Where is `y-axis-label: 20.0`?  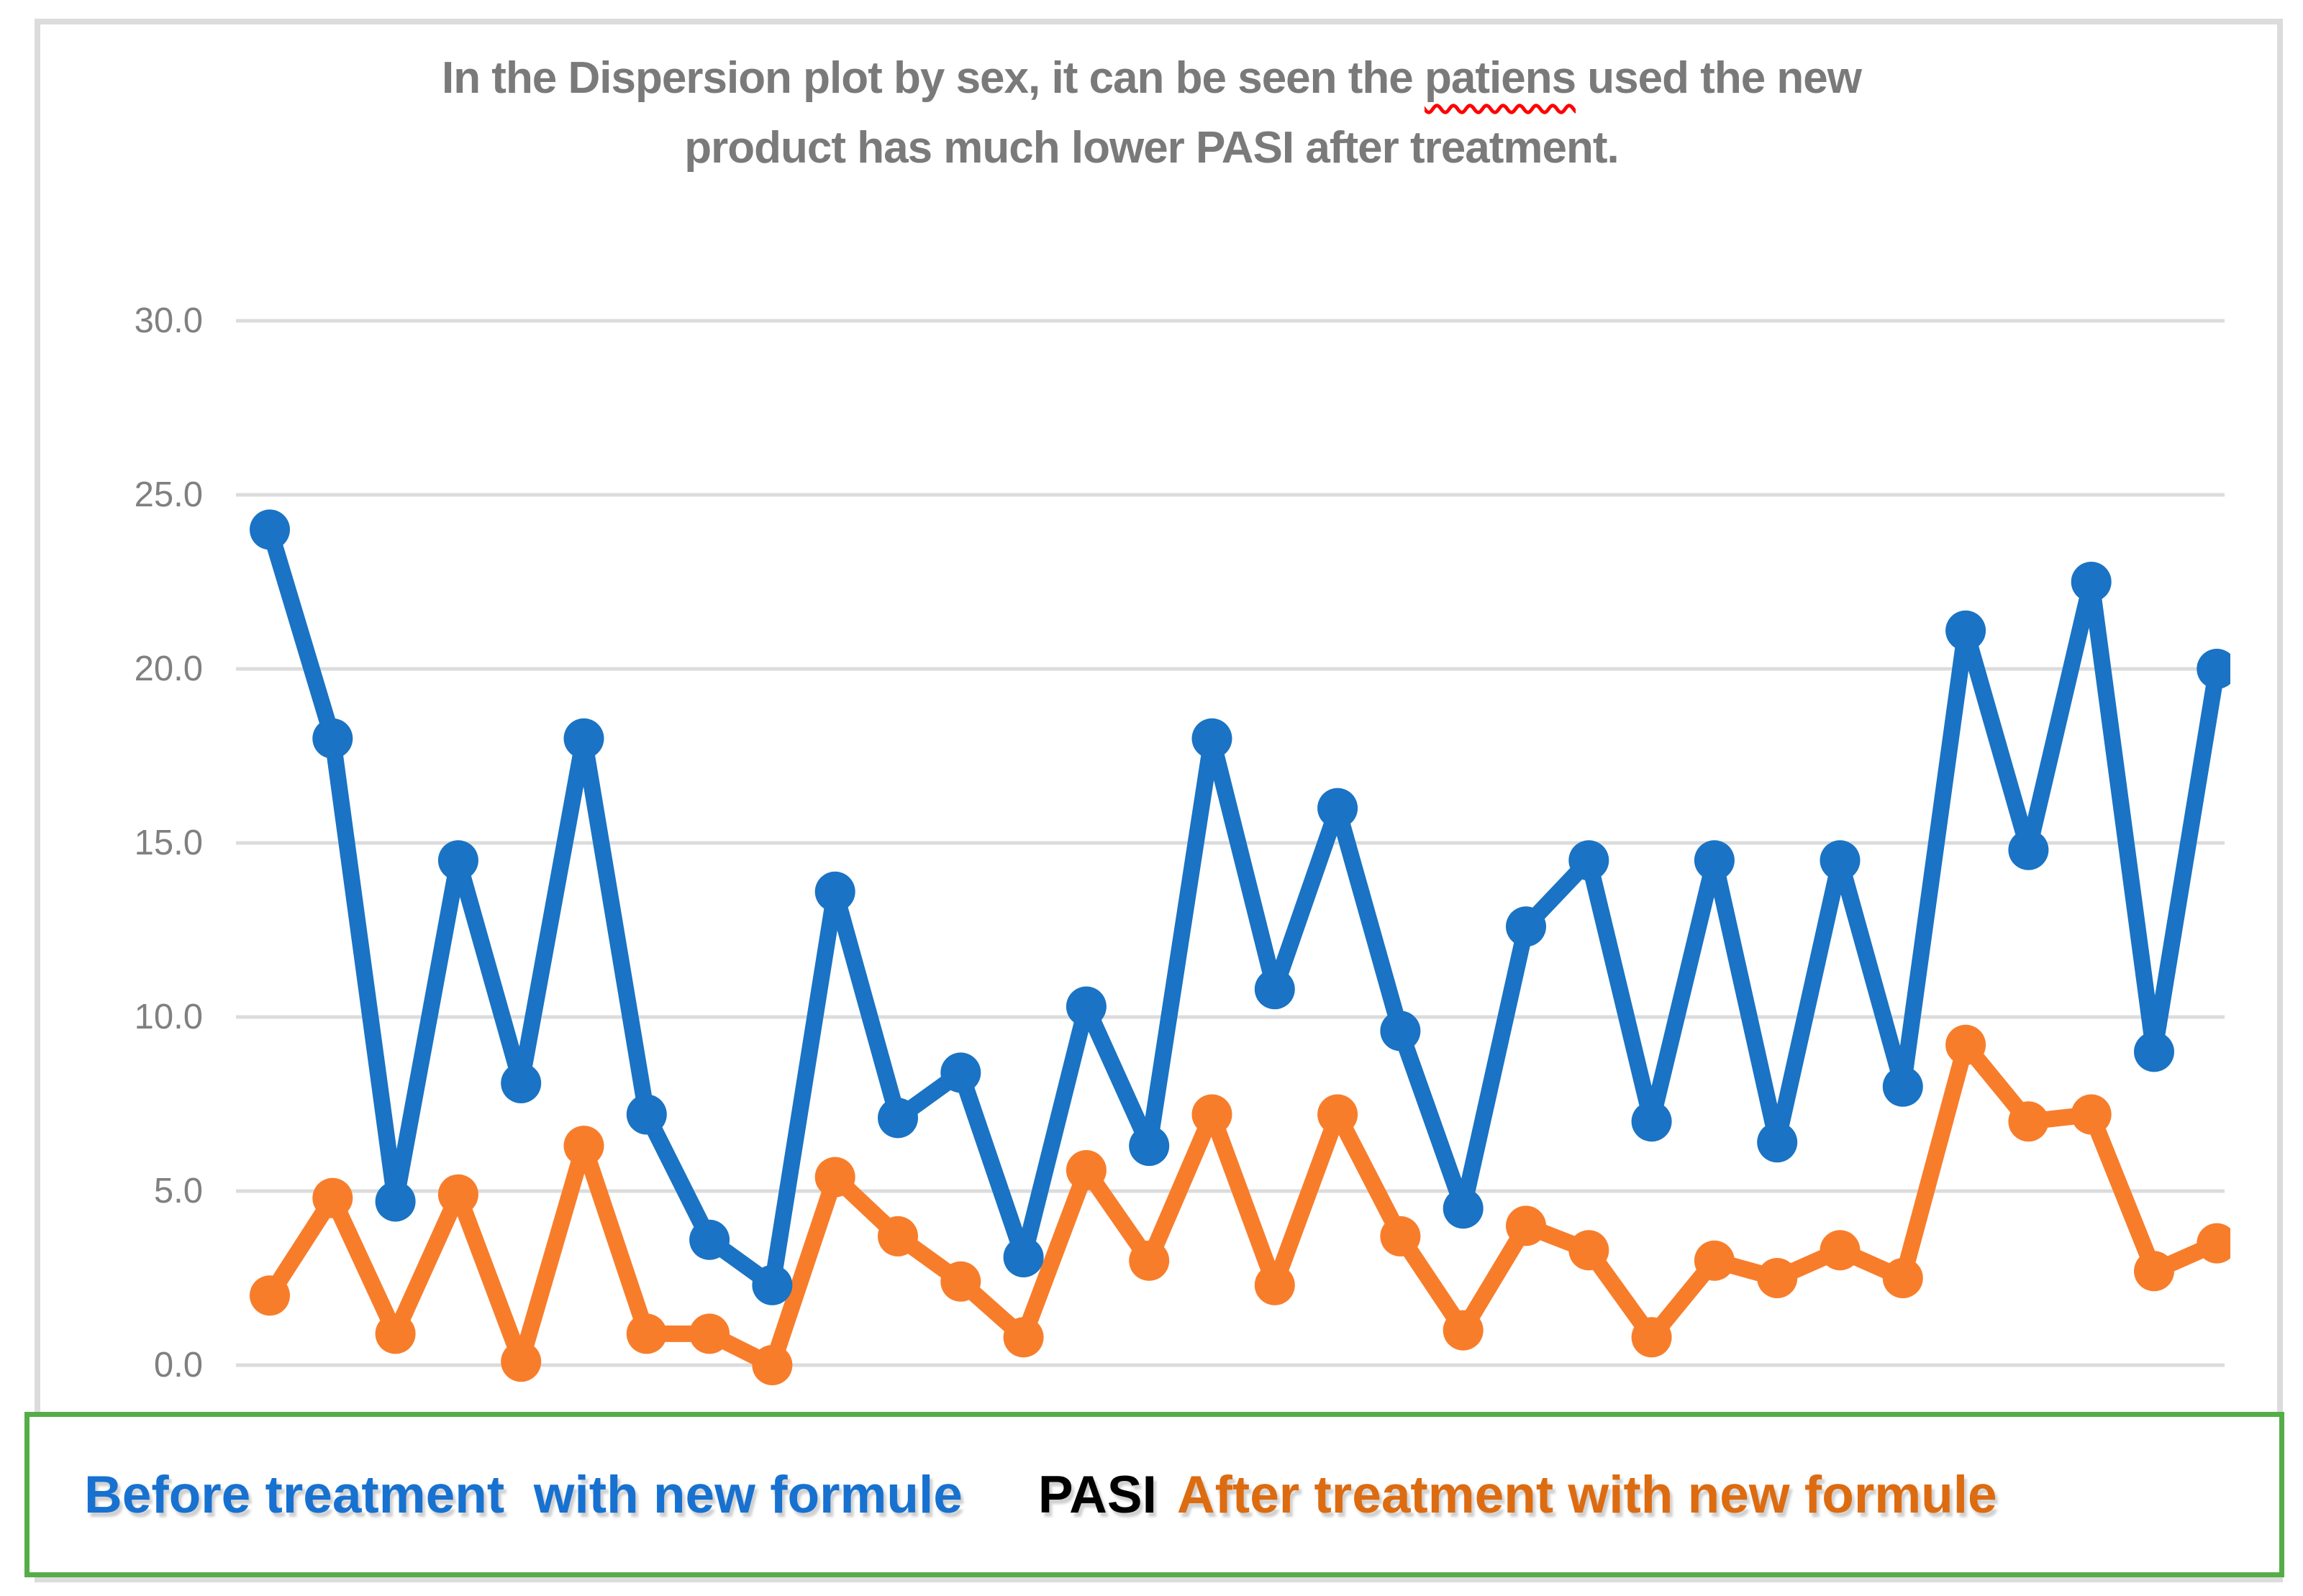
y-axis-label: 20.0 is located at coordinates (168, 668).